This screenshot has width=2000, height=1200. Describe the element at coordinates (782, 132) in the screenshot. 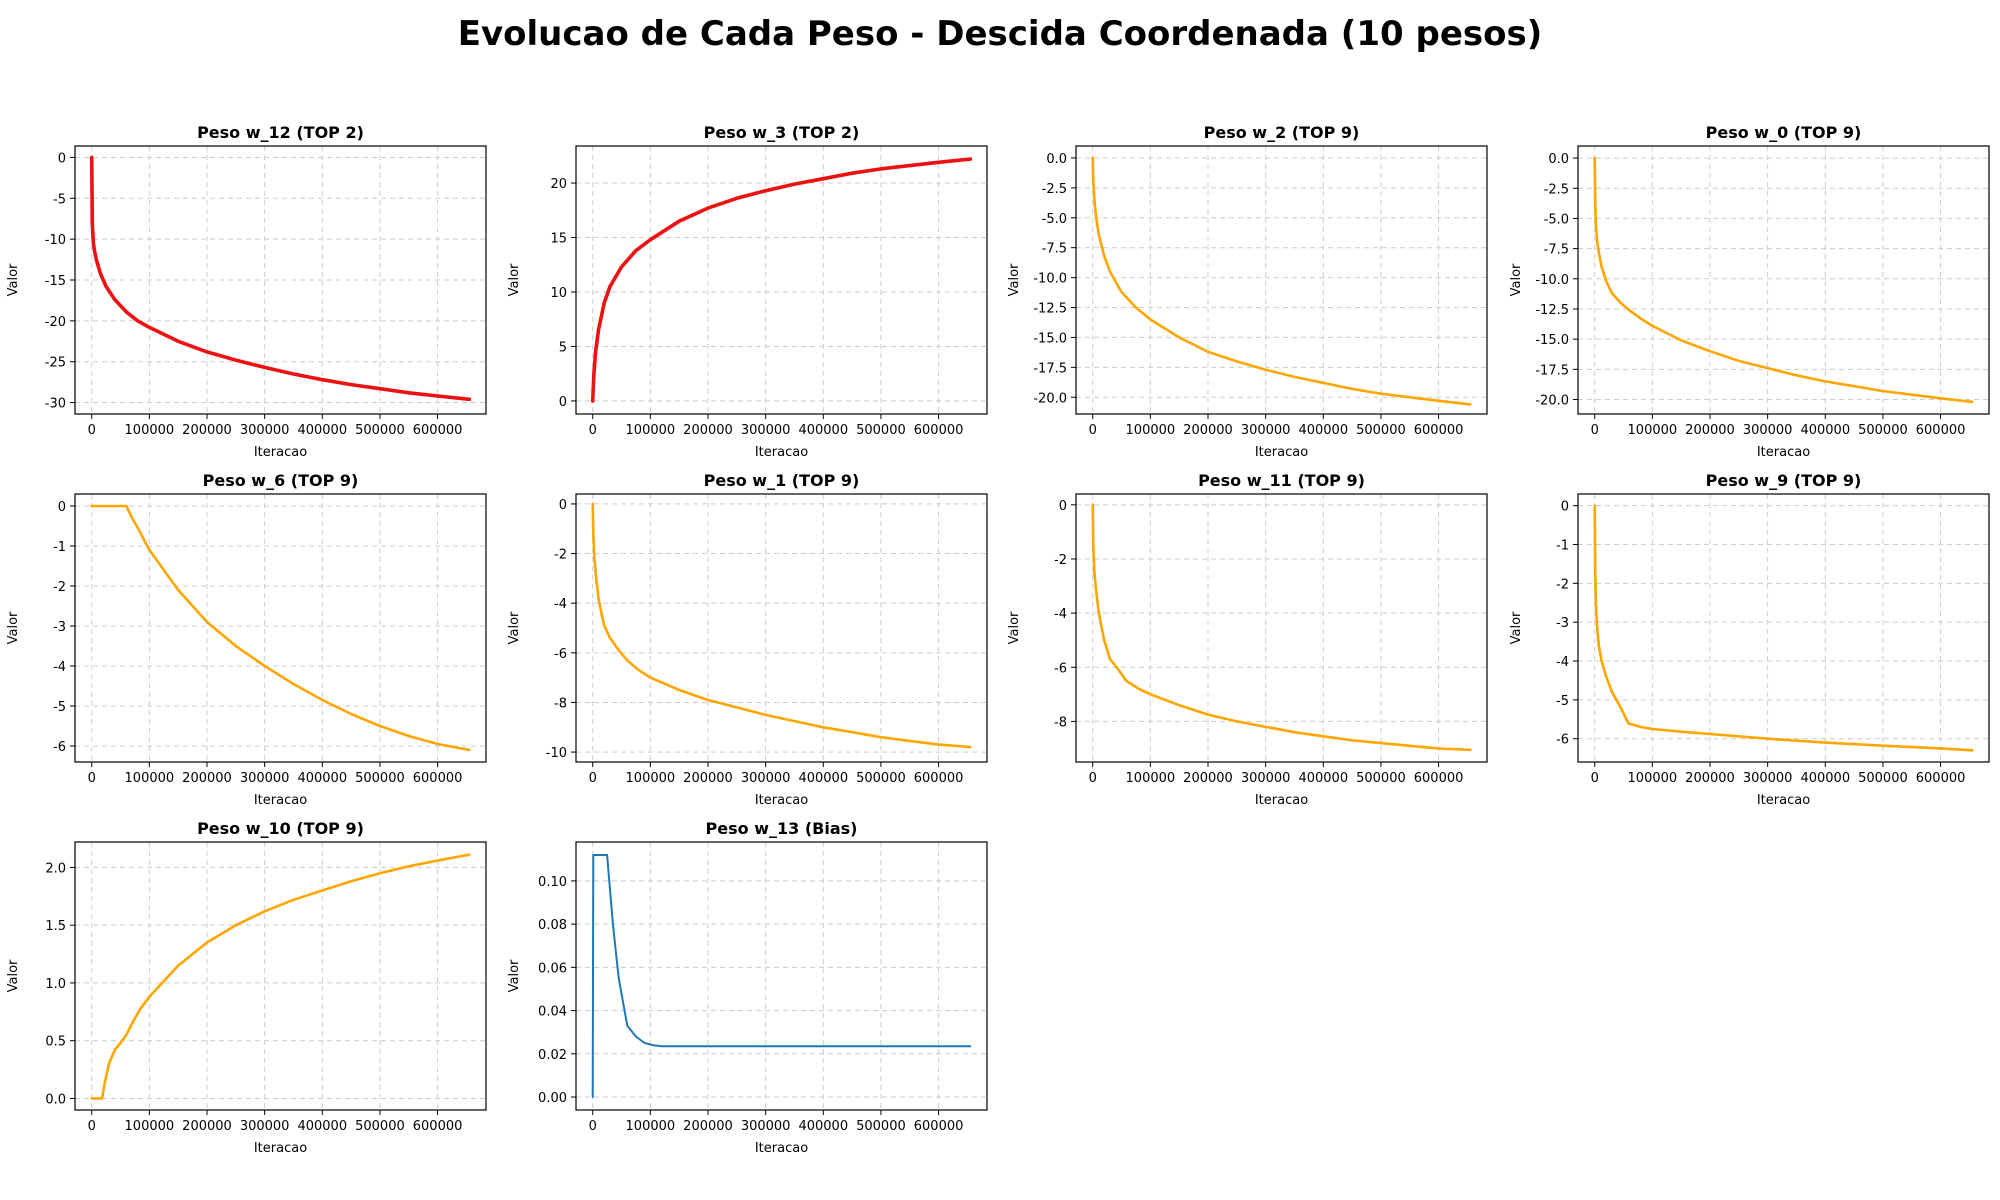

I see `chart-title: Peso w_3 (TOP 2)` at that location.